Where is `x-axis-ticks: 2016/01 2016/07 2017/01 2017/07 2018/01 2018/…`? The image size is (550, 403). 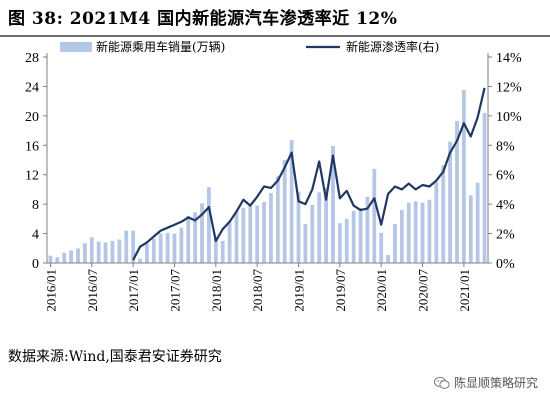 x-axis-ticks: 2016/01 2016/07 2017/01 2017/07 2018/01 2018/… is located at coordinates (257, 287).